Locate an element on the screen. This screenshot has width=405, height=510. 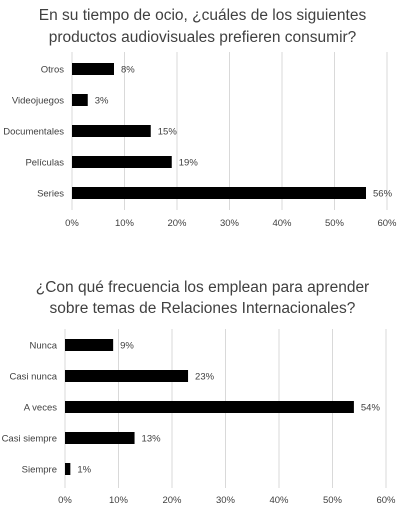
chart-1-category-label: Películas is located at coordinates (44, 163).